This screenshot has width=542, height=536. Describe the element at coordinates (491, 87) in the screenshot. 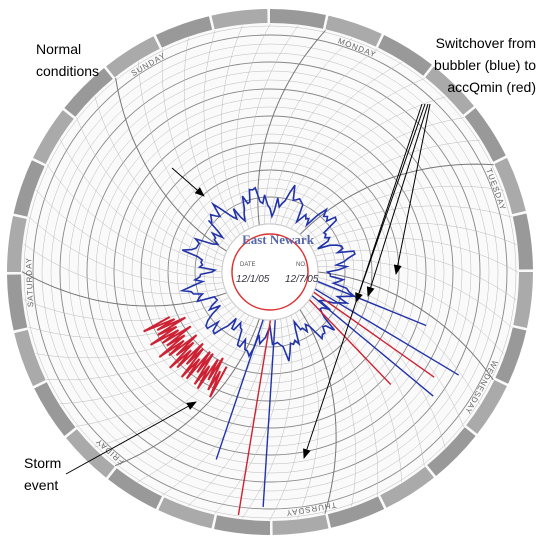

I see `annotation: accQmin (red)` at that location.